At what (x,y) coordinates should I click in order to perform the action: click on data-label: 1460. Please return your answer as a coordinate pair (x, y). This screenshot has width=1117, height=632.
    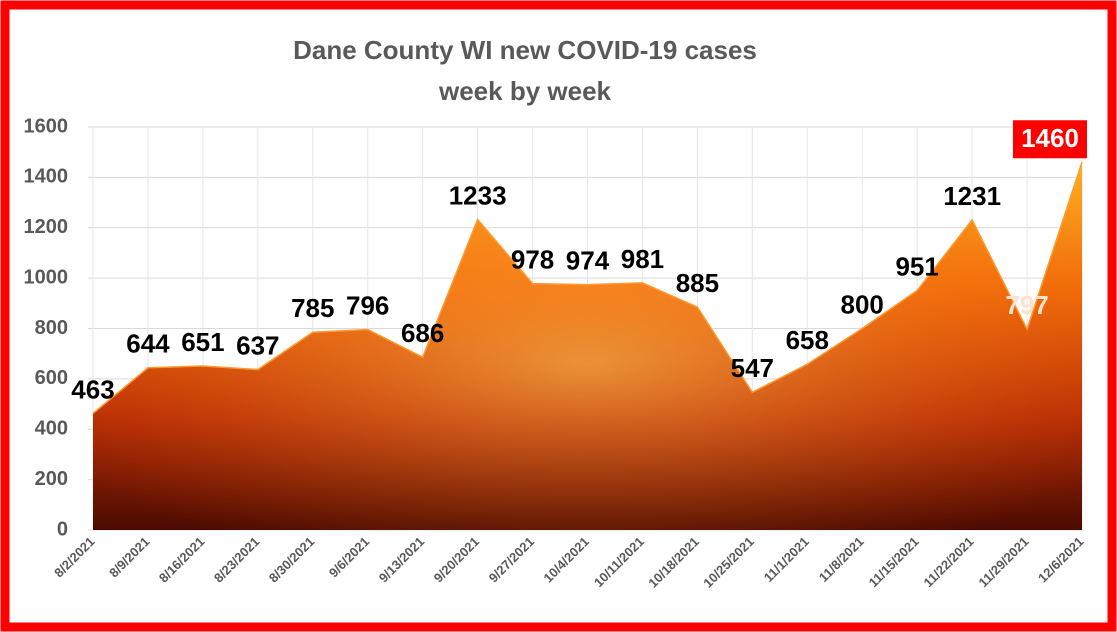
    Looking at the image, I should click on (1050, 138).